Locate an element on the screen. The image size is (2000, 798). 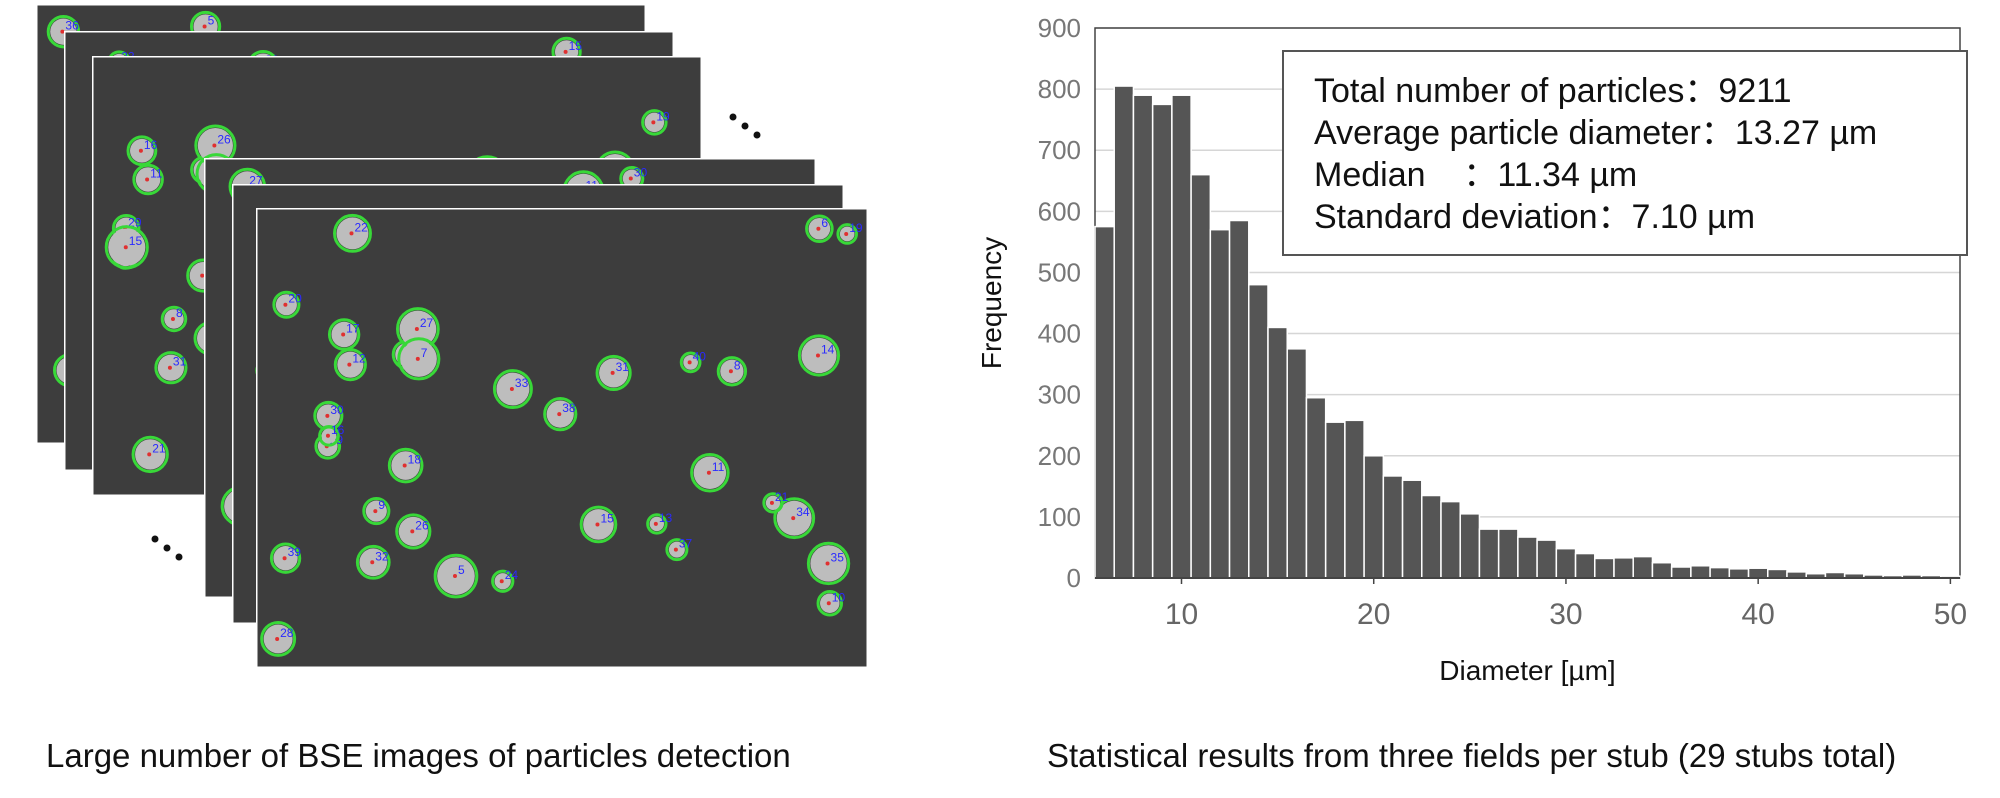
particle-label: 5 is located at coordinates (211, 20).